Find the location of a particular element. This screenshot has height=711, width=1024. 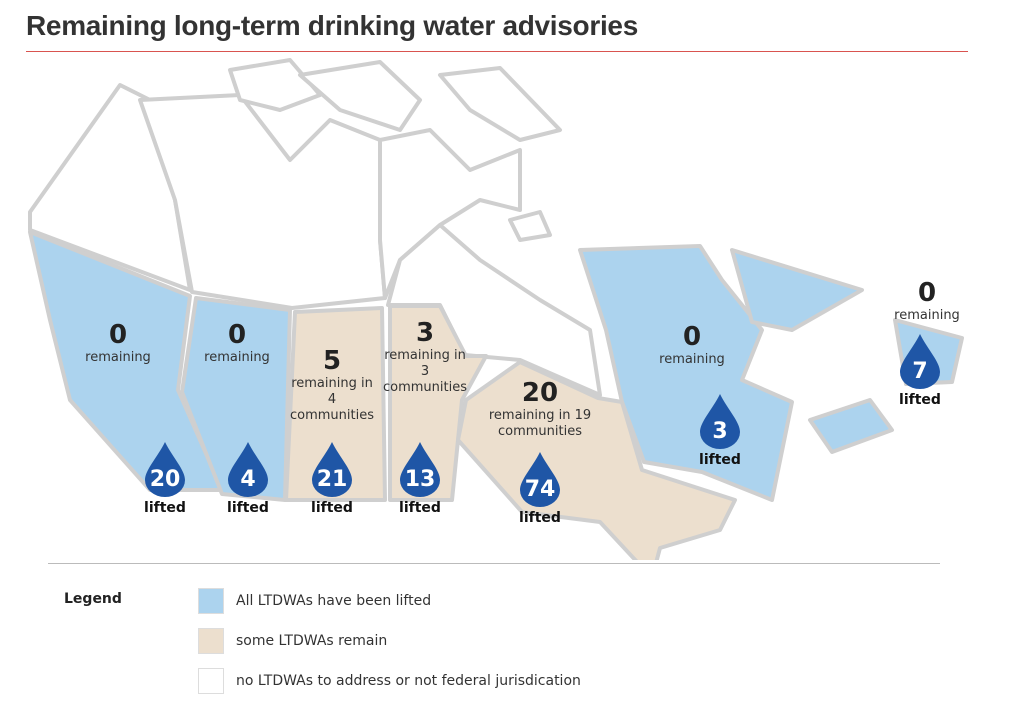

lifted-drop-on: 74 lifted is located at coordinates (540, 488).